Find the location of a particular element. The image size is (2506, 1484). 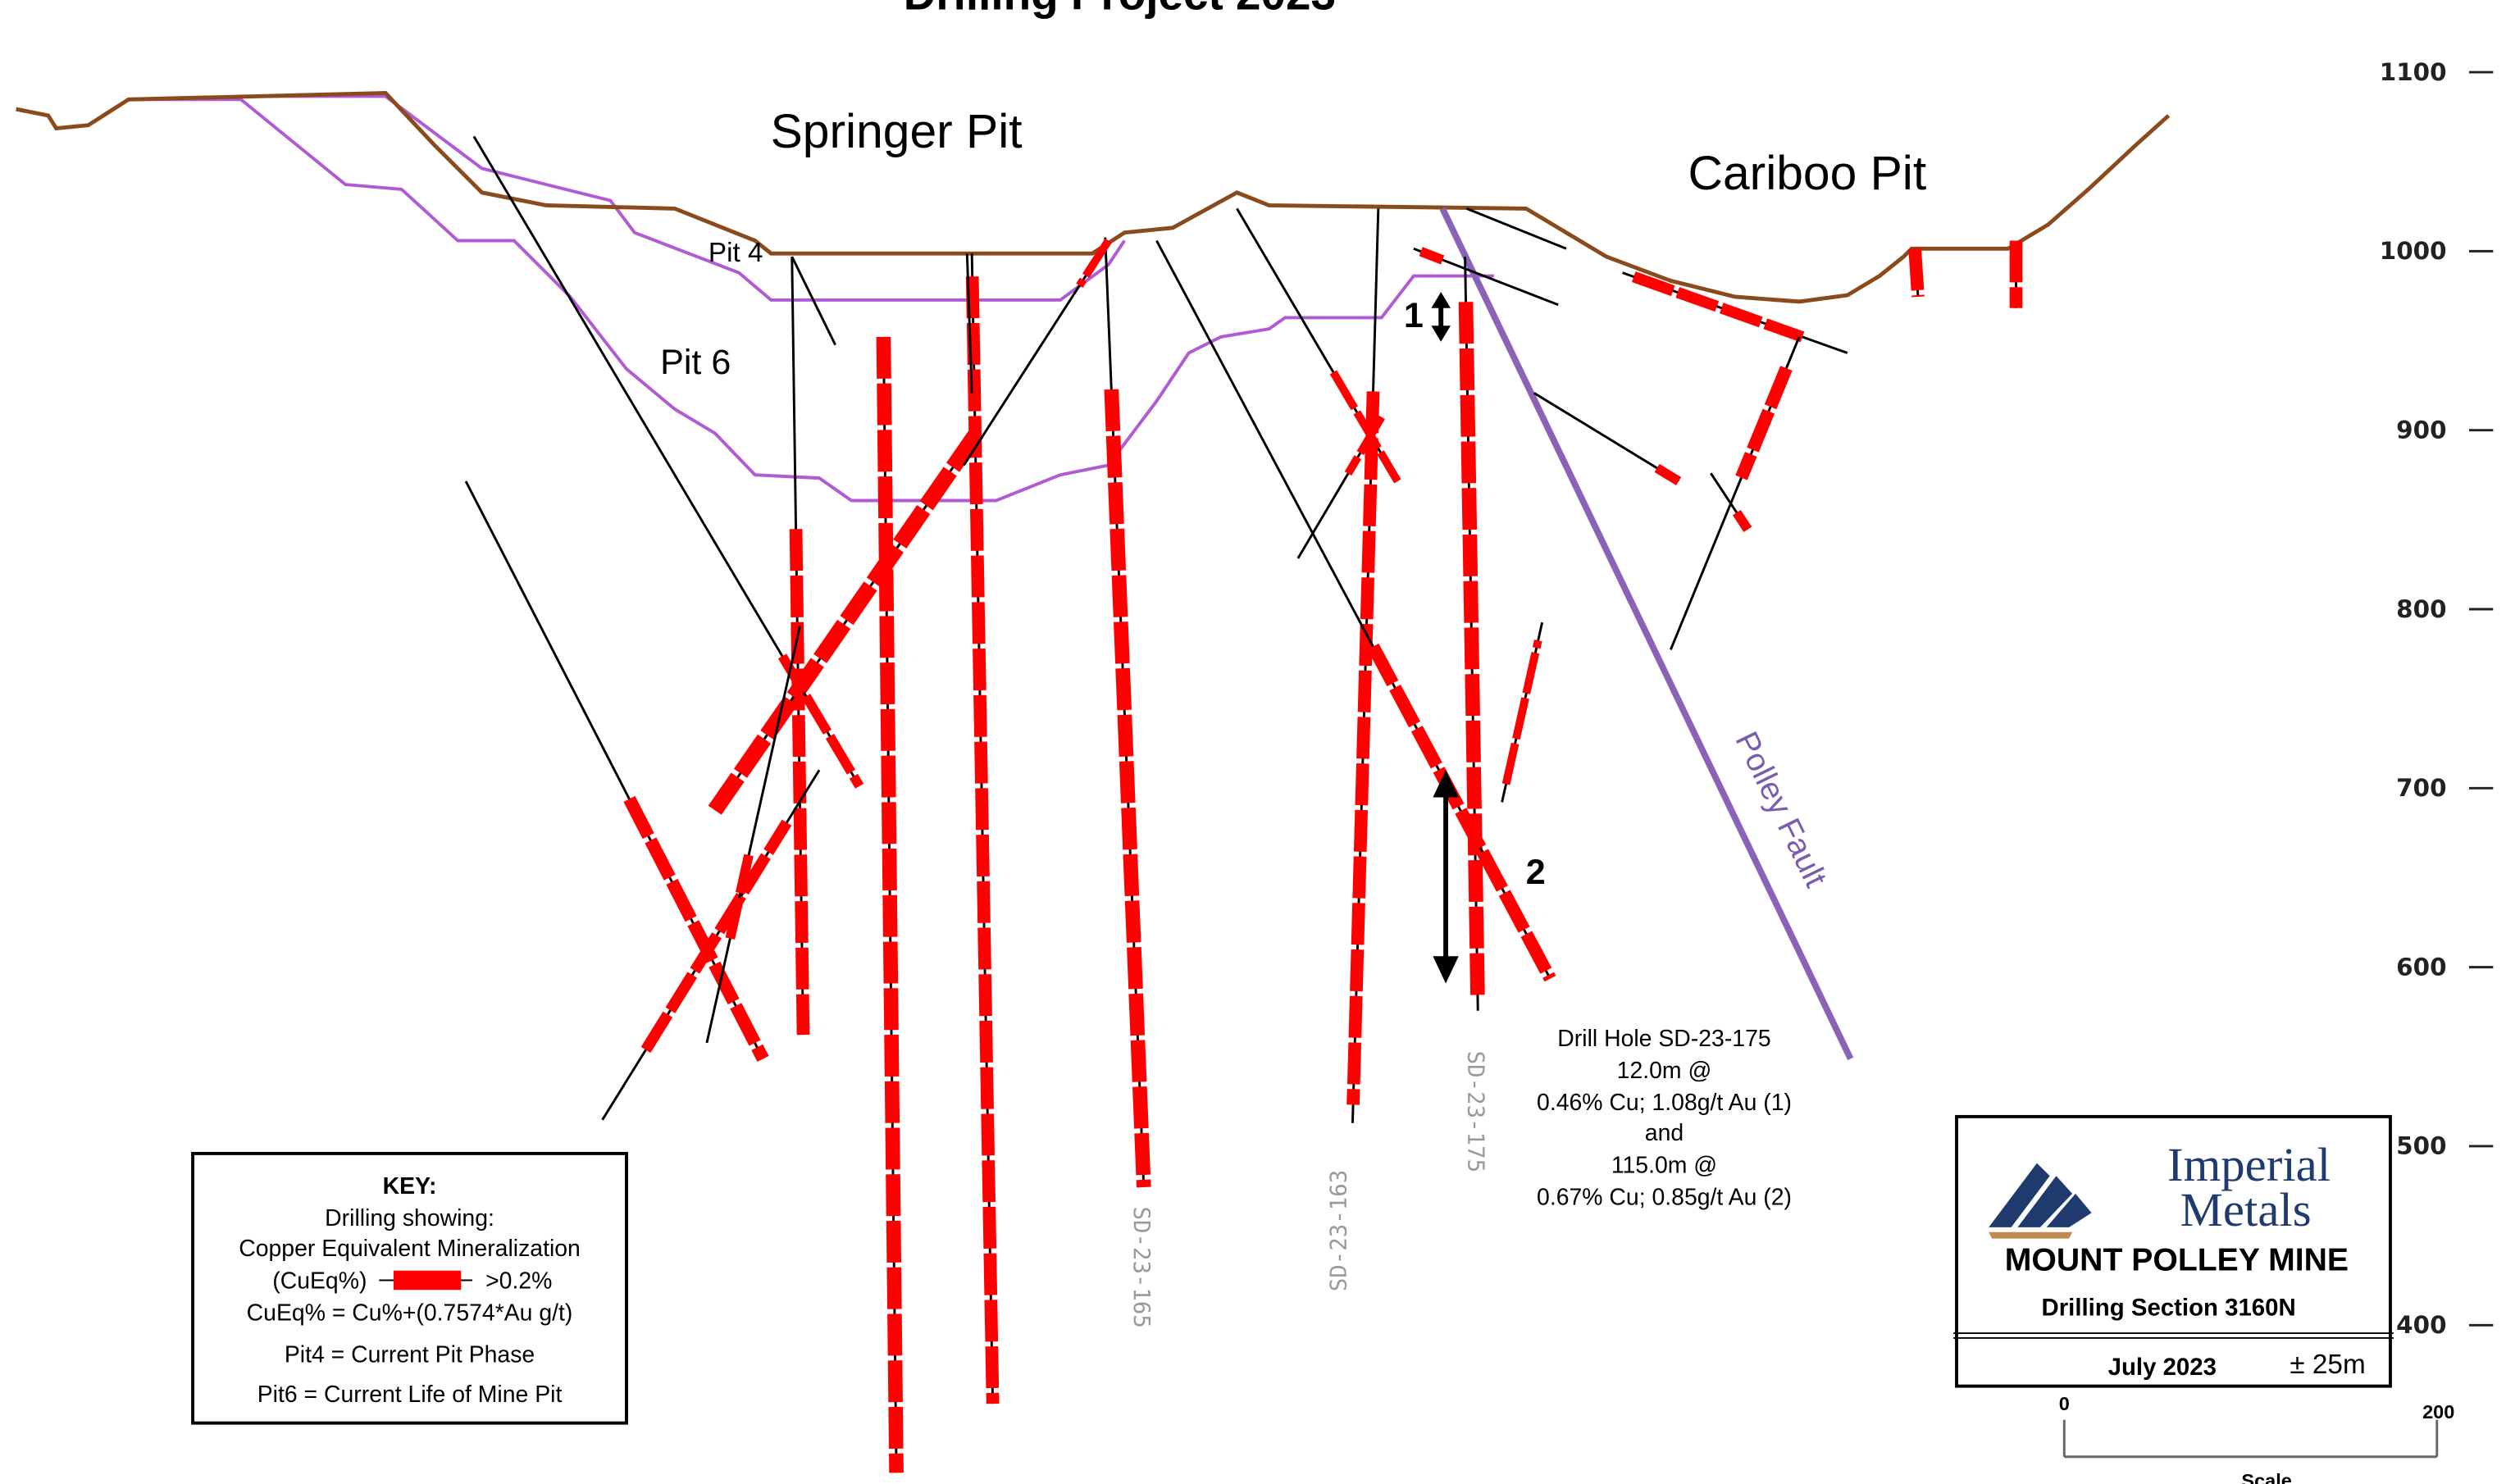

elevation-label: 900 is located at coordinates (2421, 430).